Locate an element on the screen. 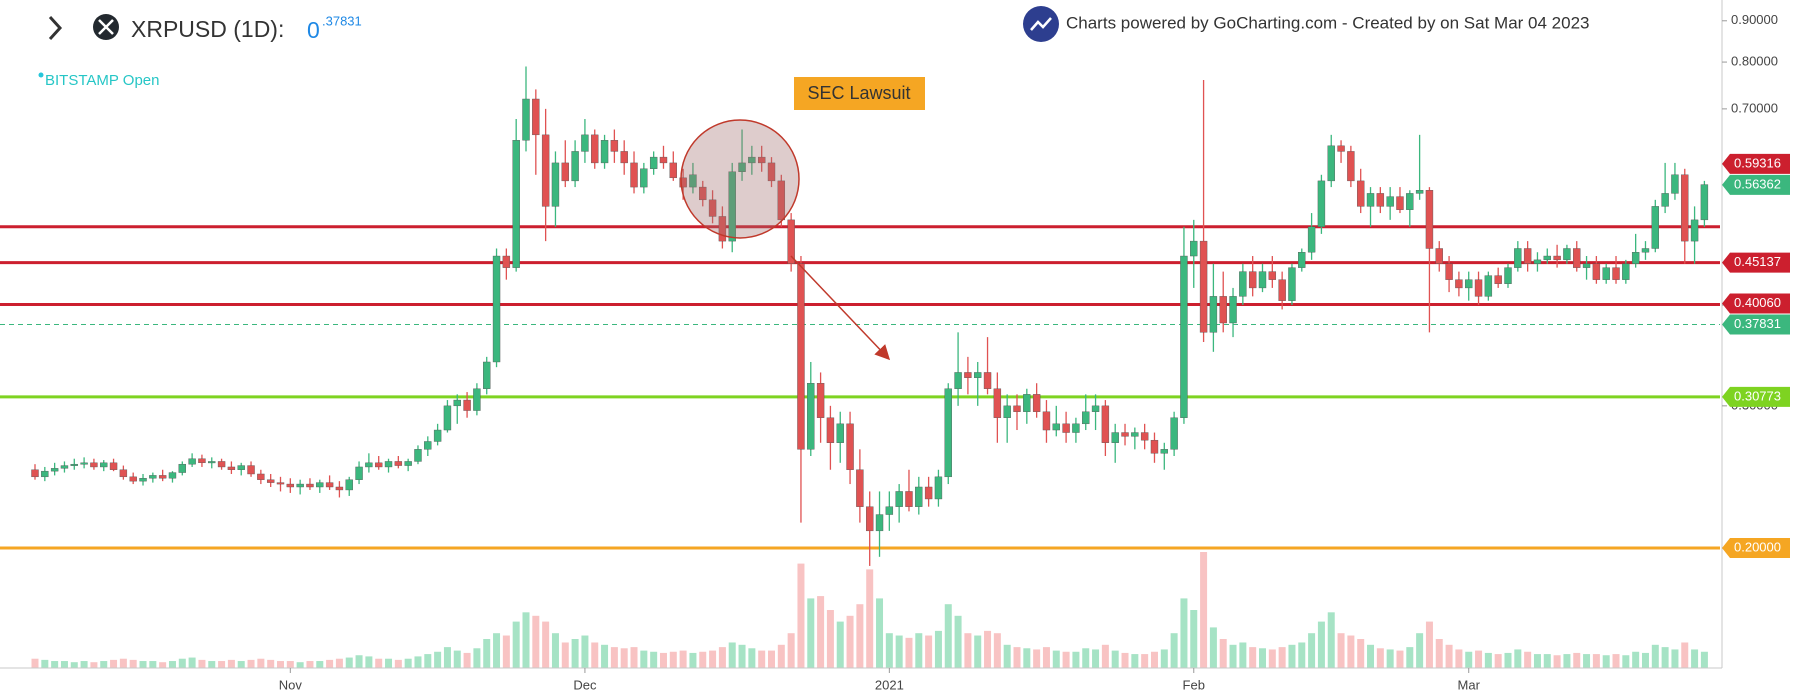  annotation-text: SEC Lawsuit is located at coordinates (858, 93).